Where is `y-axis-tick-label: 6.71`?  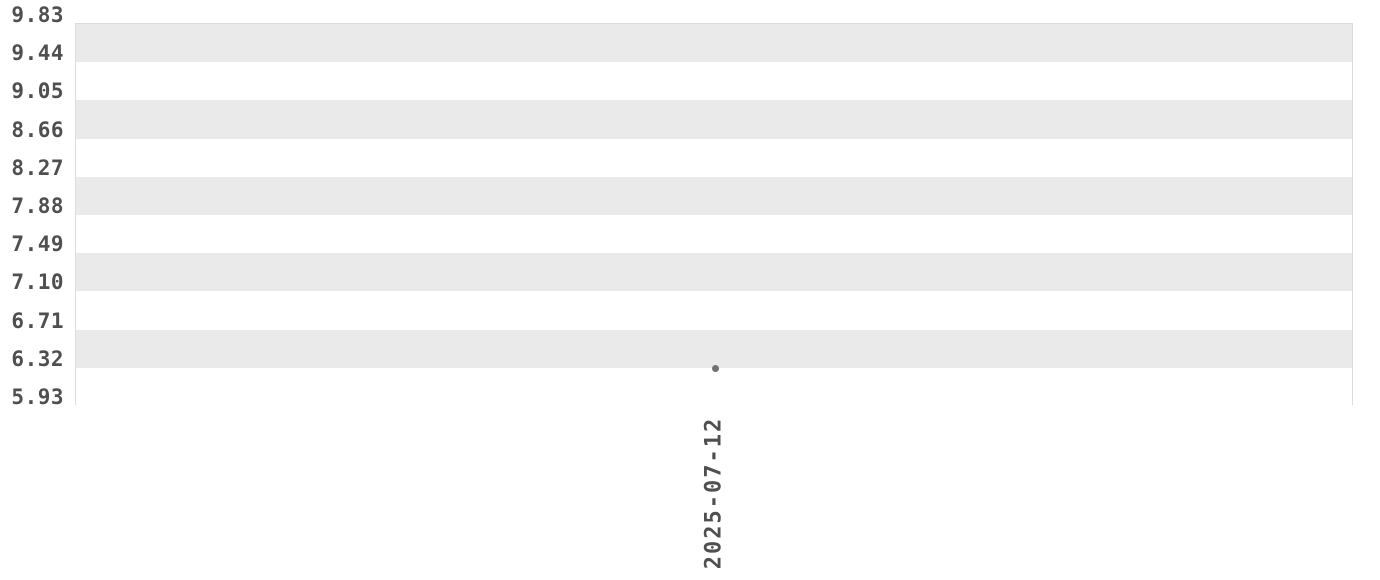 y-axis-tick-label: 6.71 is located at coordinates (37, 320).